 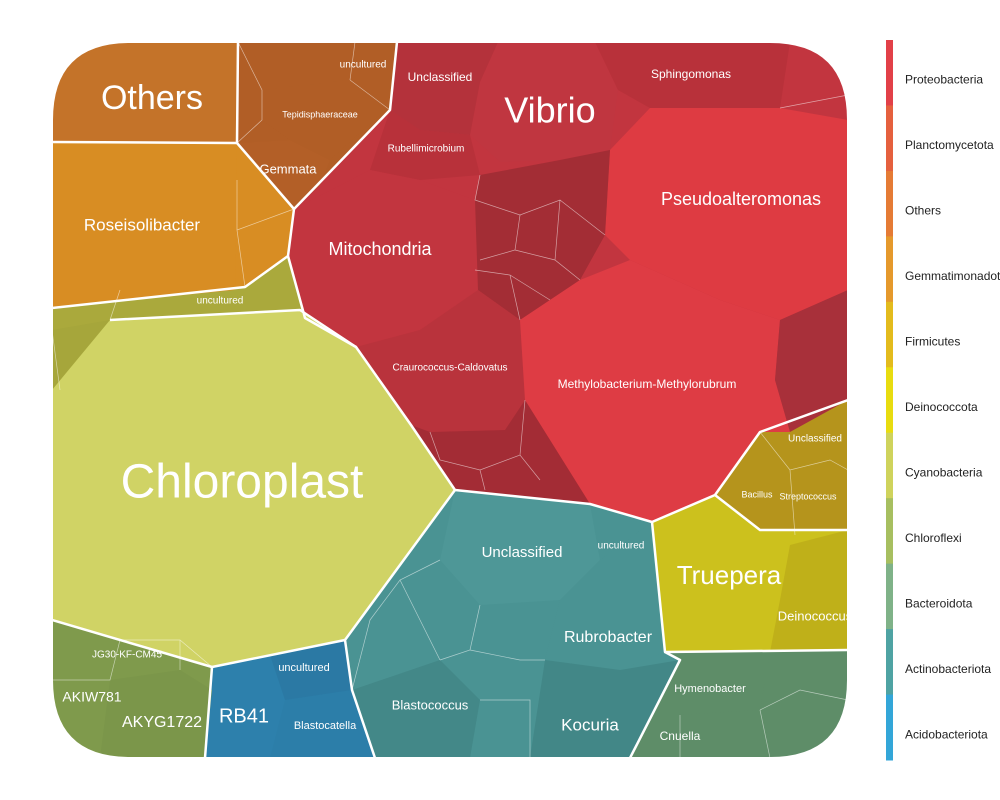 I want to click on cell-cyano-uncultured, so click(x=178, y=293).